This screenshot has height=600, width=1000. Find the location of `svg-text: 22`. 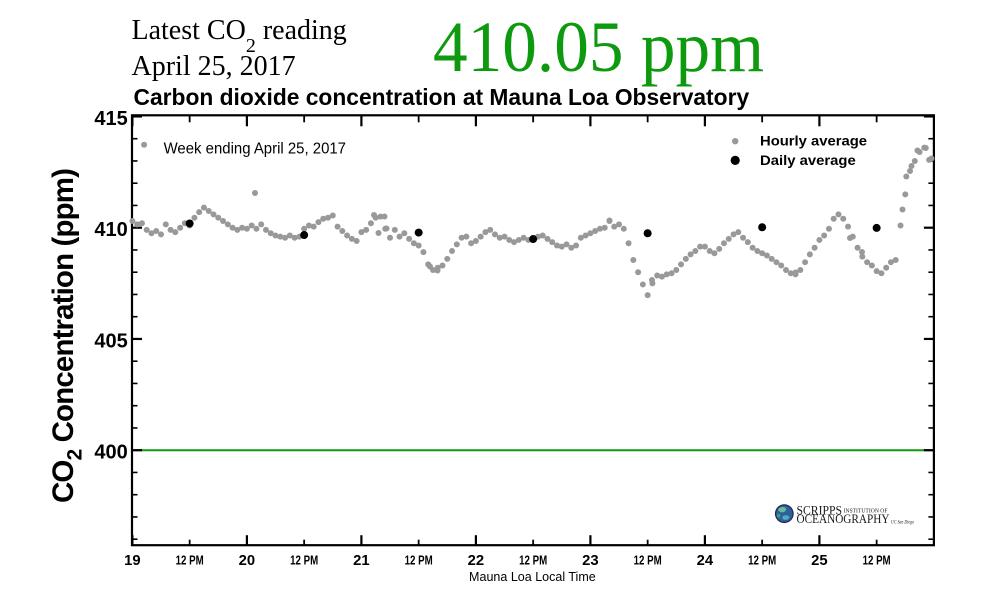

svg-text: 22 is located at coordinates (476, 561).